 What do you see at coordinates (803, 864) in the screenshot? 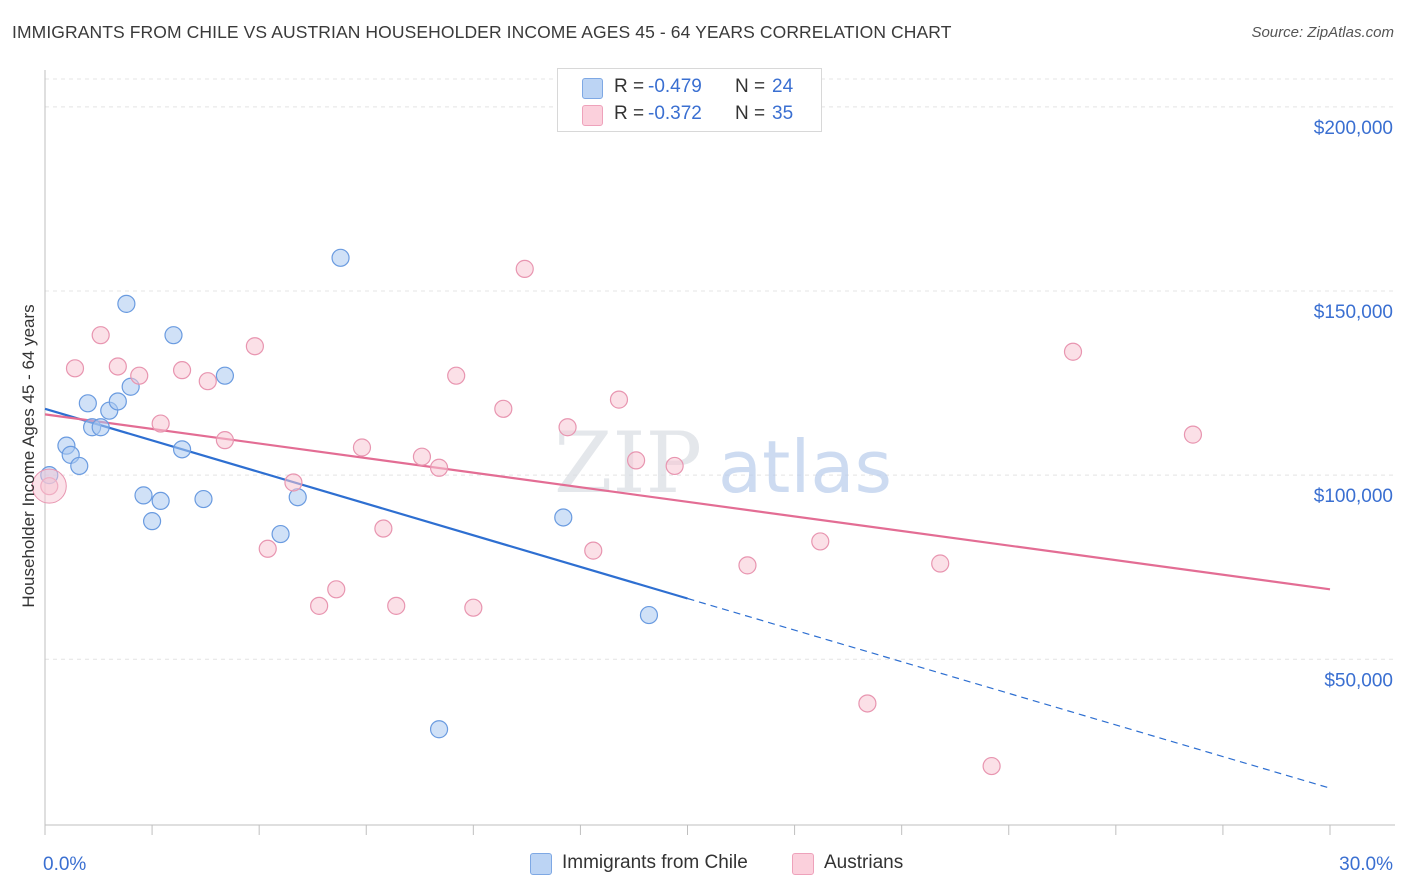
I see `series-swatch-austrians` at bounding box center [803, 864].